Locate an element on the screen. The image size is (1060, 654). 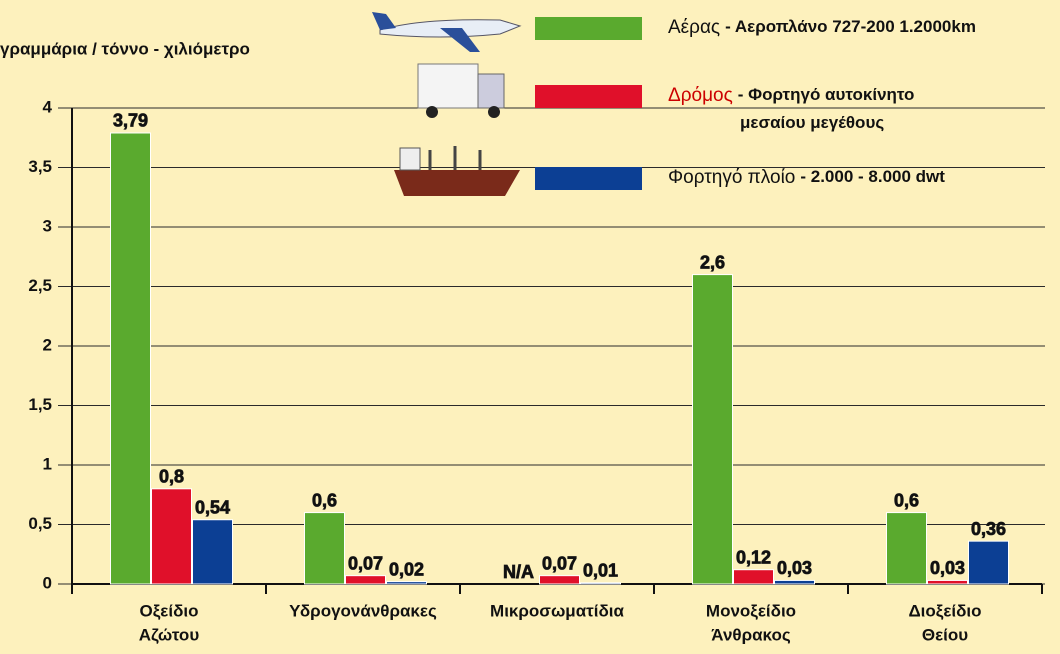
value-label: 2,6 is located at coordinates (712, 262).